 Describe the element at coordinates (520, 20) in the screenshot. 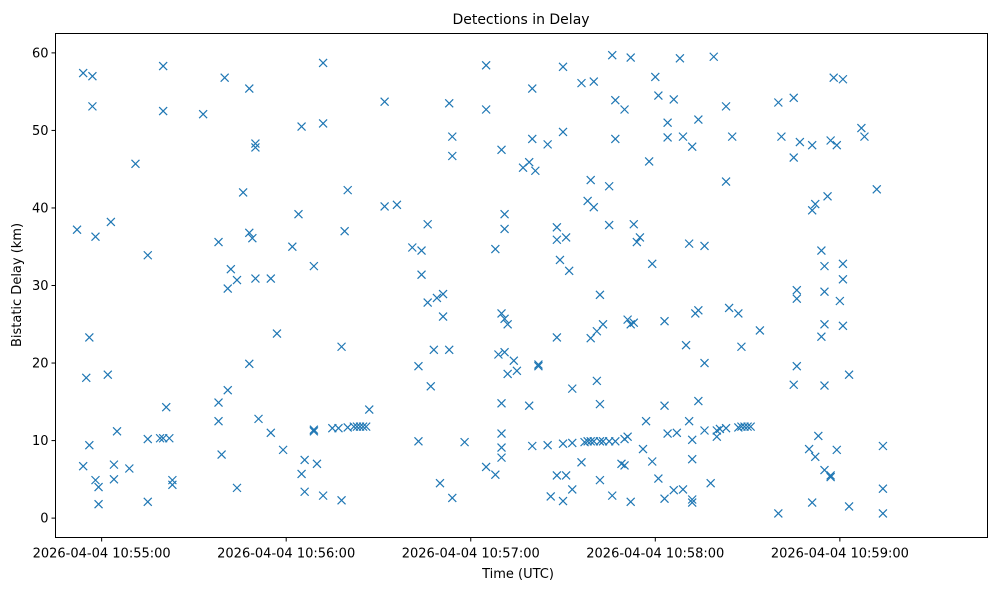

I see `chart-title: Detections in Delay` at that location.